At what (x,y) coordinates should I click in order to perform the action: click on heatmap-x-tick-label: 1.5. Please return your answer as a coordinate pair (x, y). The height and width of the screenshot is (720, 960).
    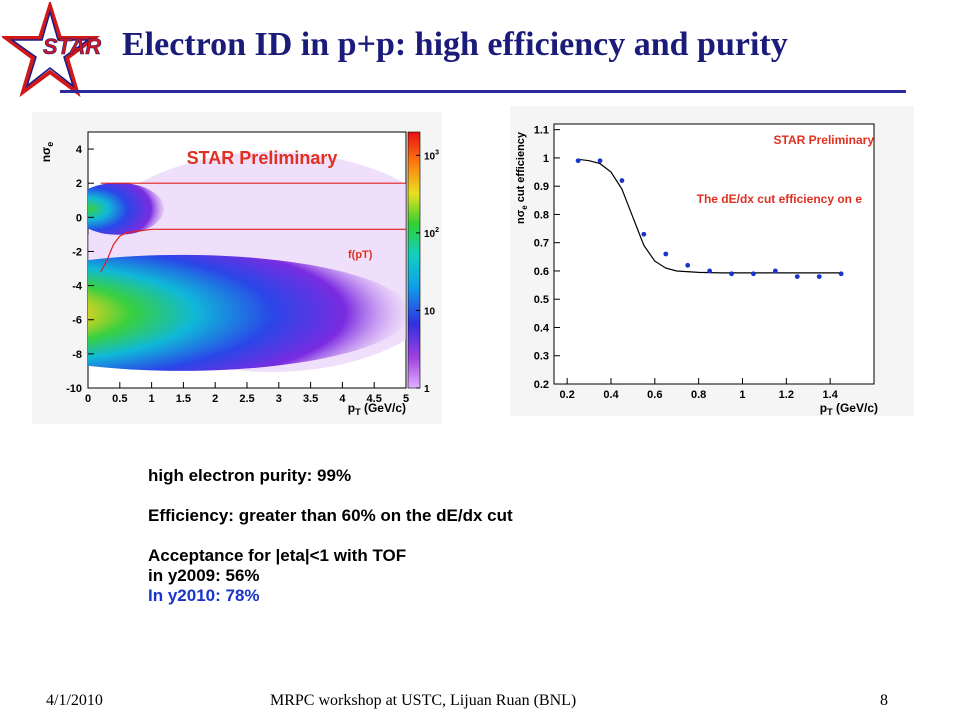
    Looking at the image, I should click on (183, 399).